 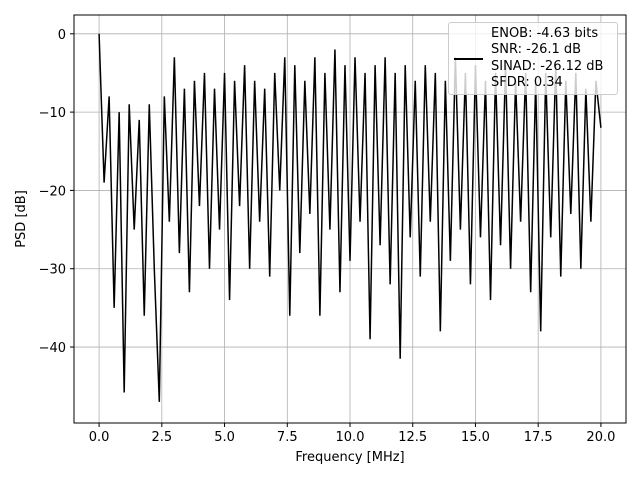 I want to click on x-tick-label: 5.0, so click(x=224, y=437).